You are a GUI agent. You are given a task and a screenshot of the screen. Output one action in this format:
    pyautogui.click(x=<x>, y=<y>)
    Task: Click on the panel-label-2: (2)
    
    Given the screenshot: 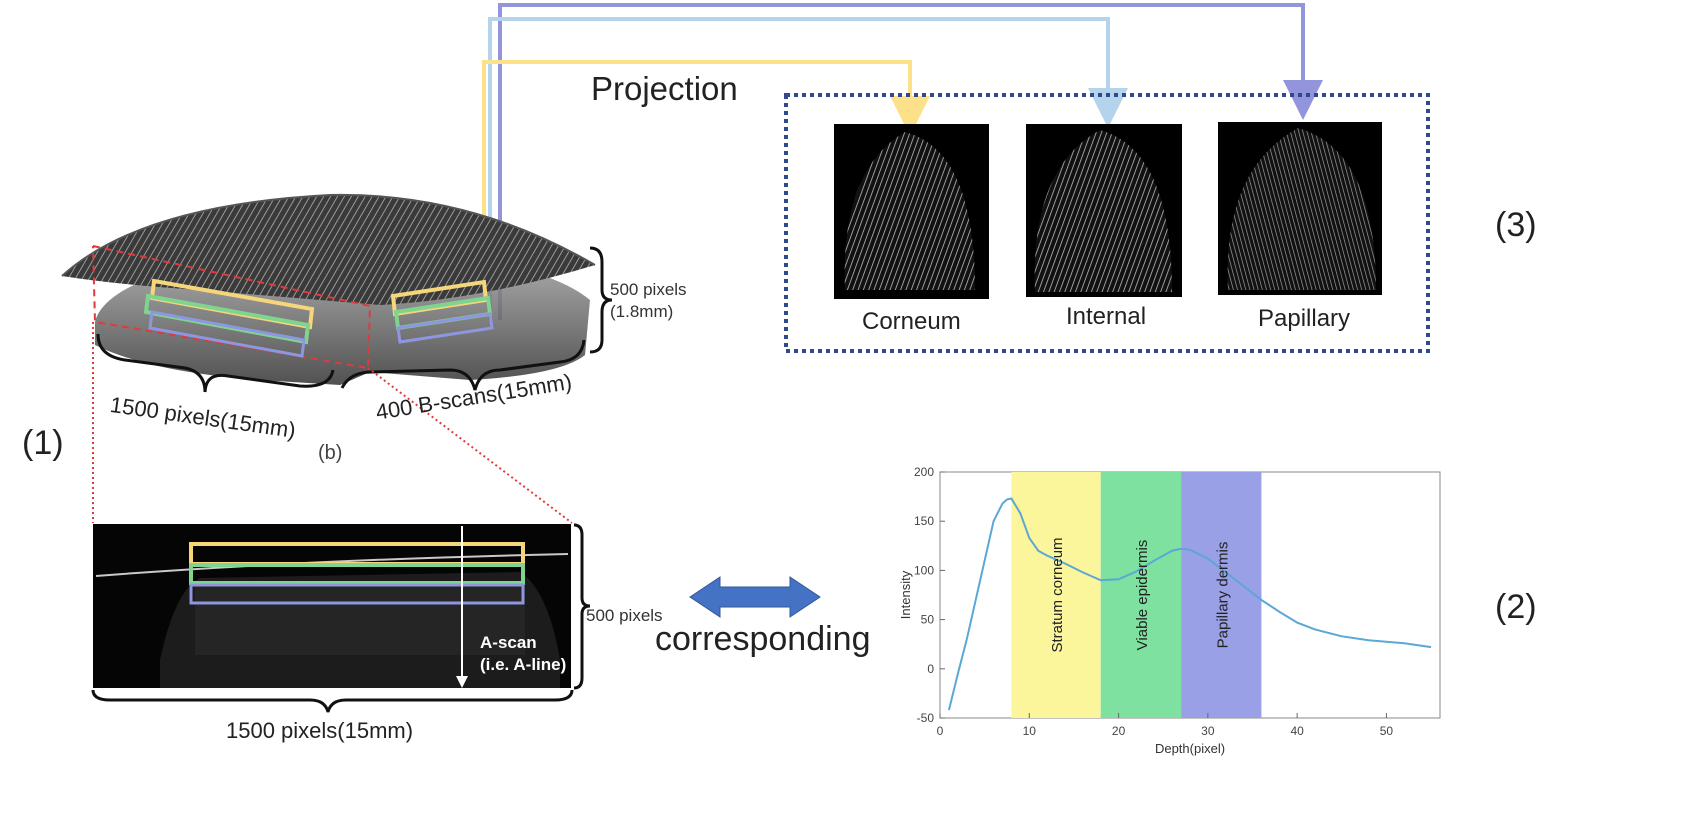 What is the action you would take?
    pyautogui.click(x=1516, y=607)
    